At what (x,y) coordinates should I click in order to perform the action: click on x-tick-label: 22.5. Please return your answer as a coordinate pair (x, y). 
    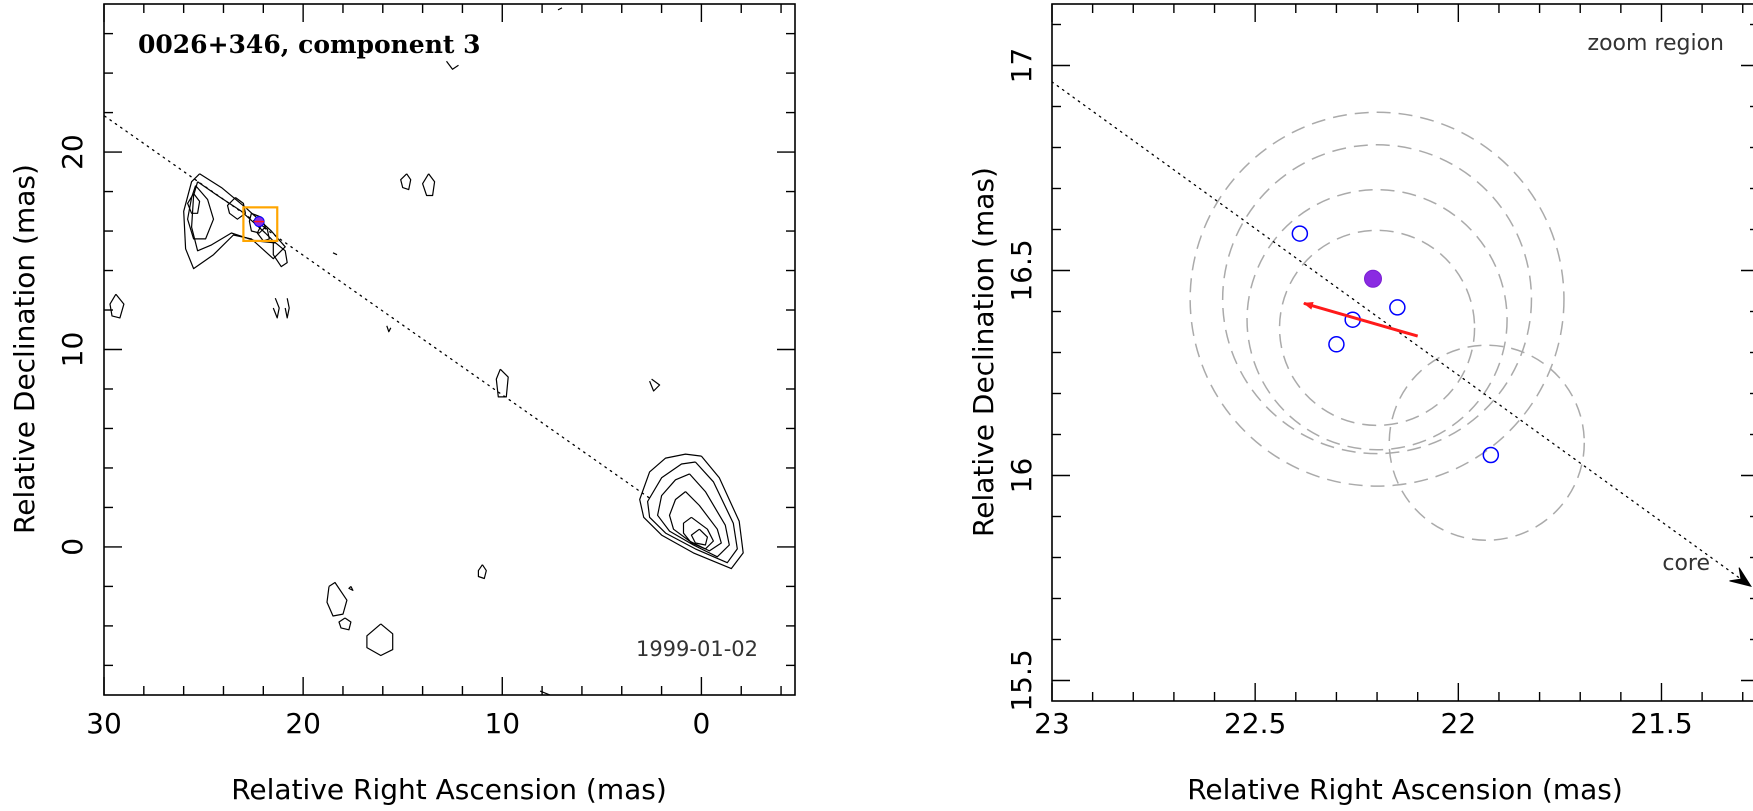
    Looking at the image, I should click on (1255, 723).